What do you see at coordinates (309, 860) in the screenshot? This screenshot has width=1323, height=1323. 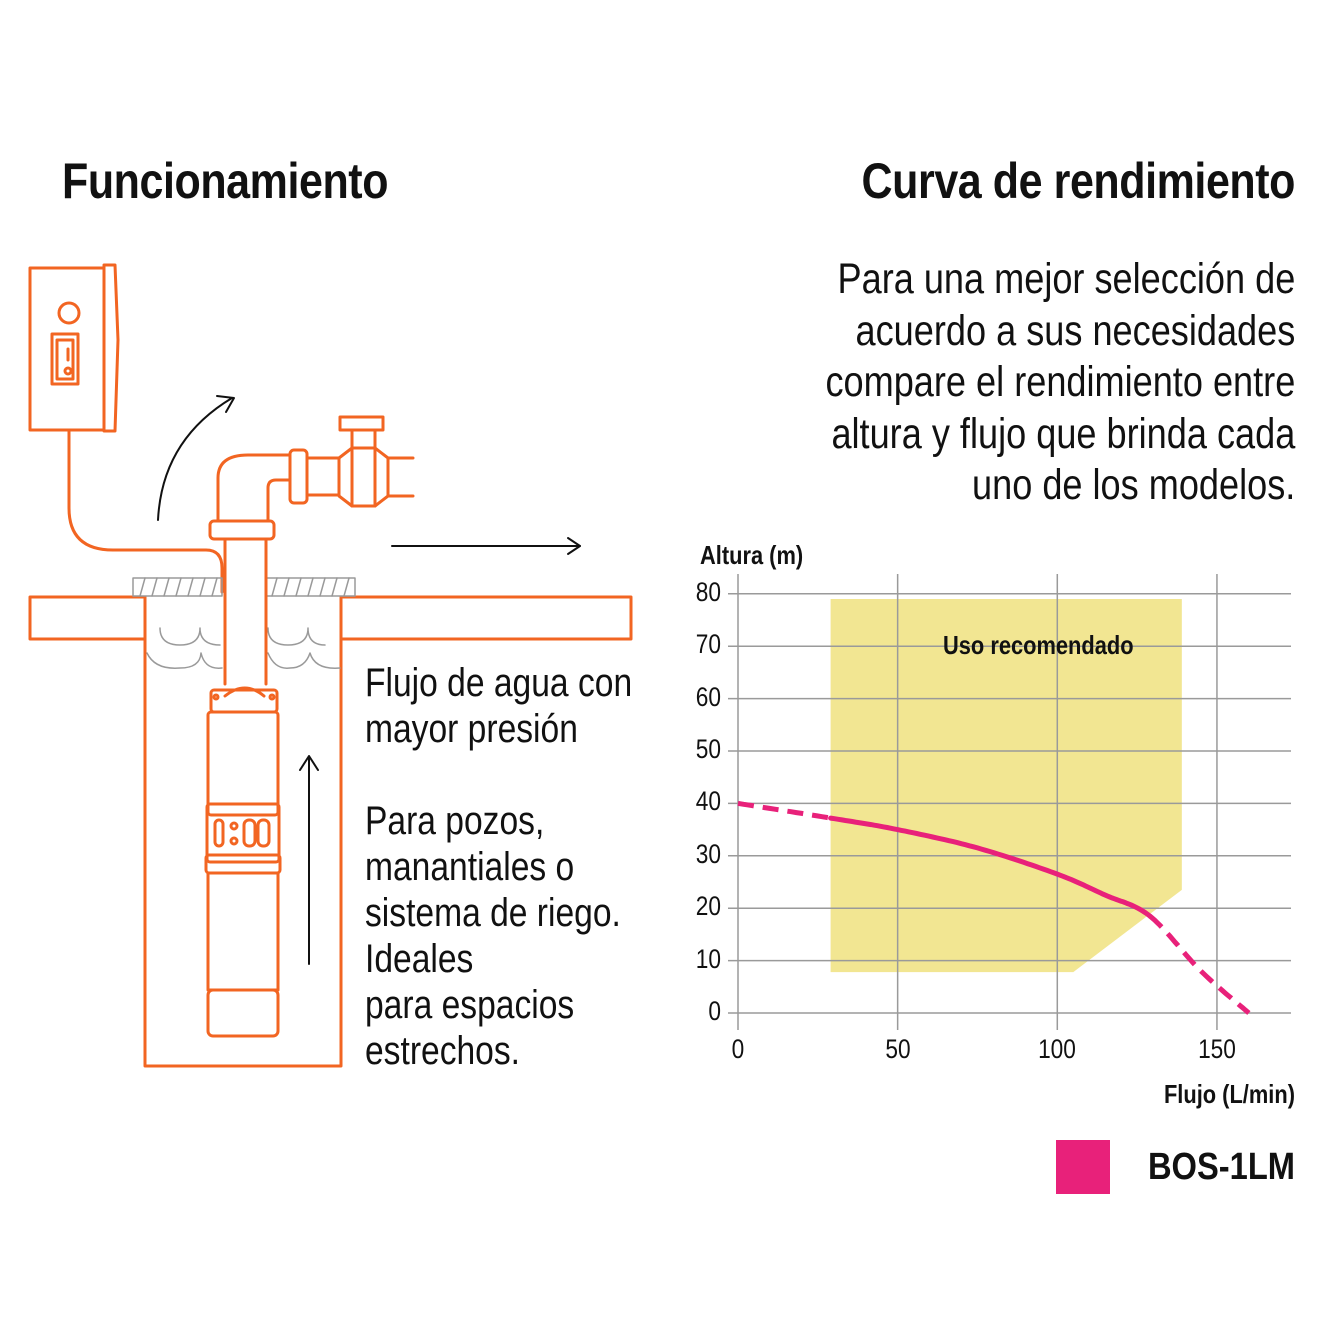 I see `upward-flow-arrow-icon` at bounding box center [309, 860].